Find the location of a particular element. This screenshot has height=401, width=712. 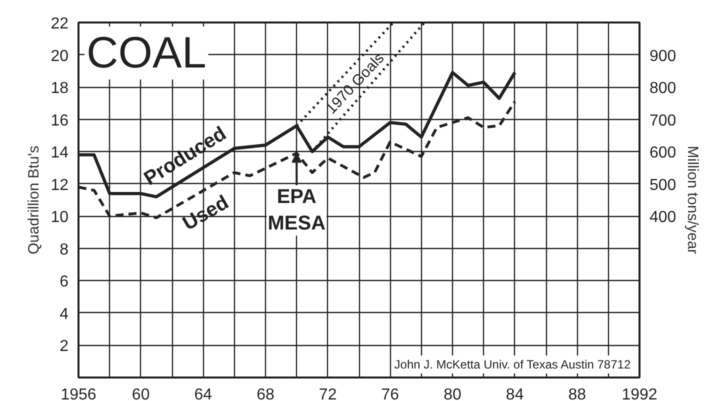

x-tick-label: 84 is located at coordinates (515, 393).